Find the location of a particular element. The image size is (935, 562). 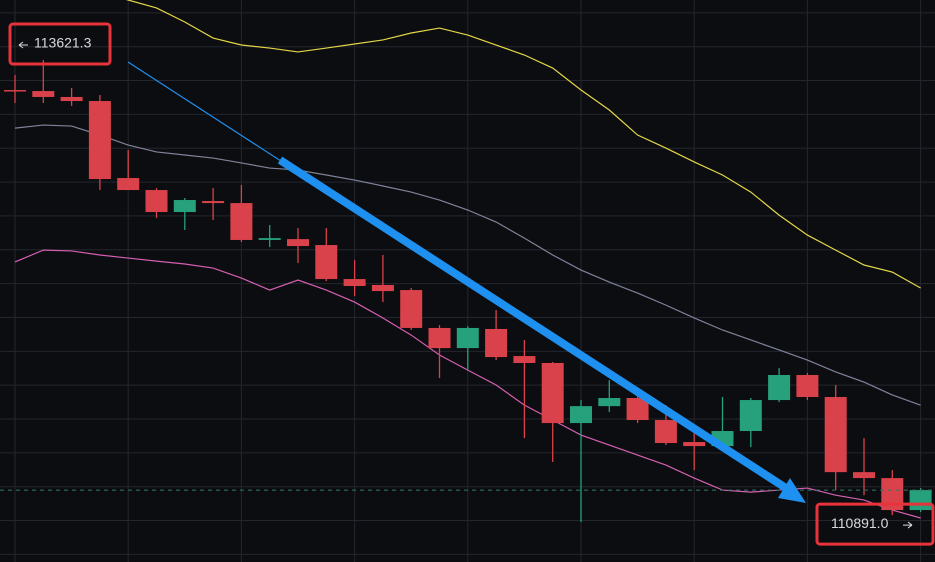

low-label: 110891.0 is located at coordinates (860, 523).